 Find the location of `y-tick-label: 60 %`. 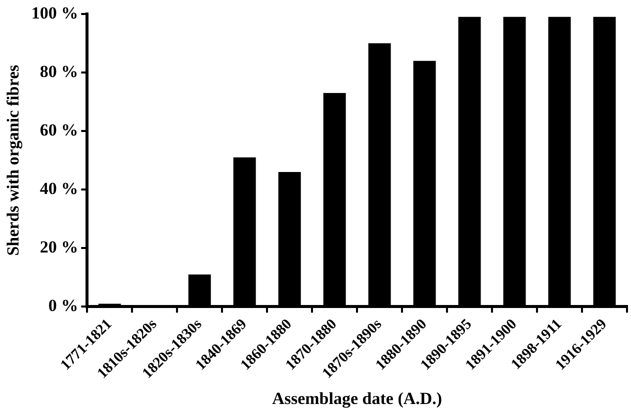

y-tick-label: 60 % is located at coordinates (59, 130).